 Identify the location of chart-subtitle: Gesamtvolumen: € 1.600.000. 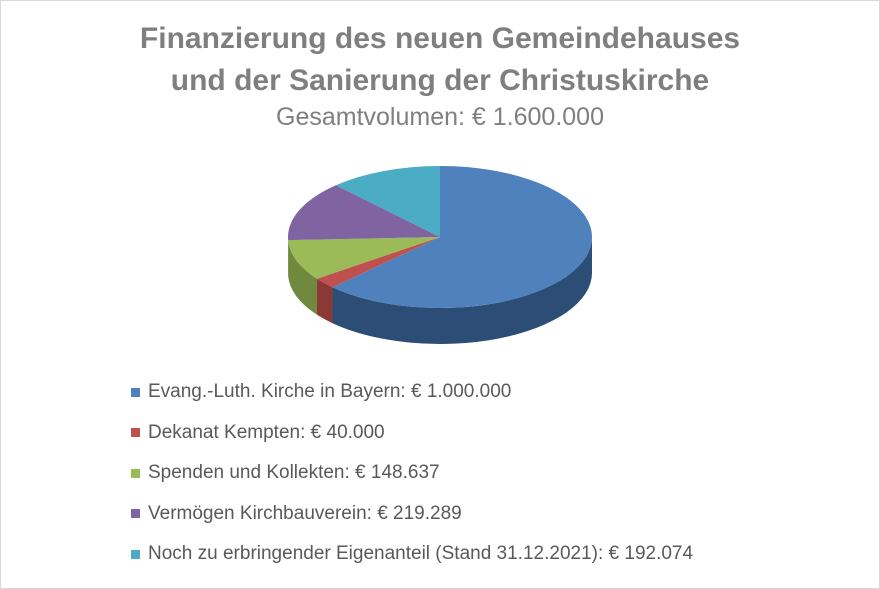
(440, 117).